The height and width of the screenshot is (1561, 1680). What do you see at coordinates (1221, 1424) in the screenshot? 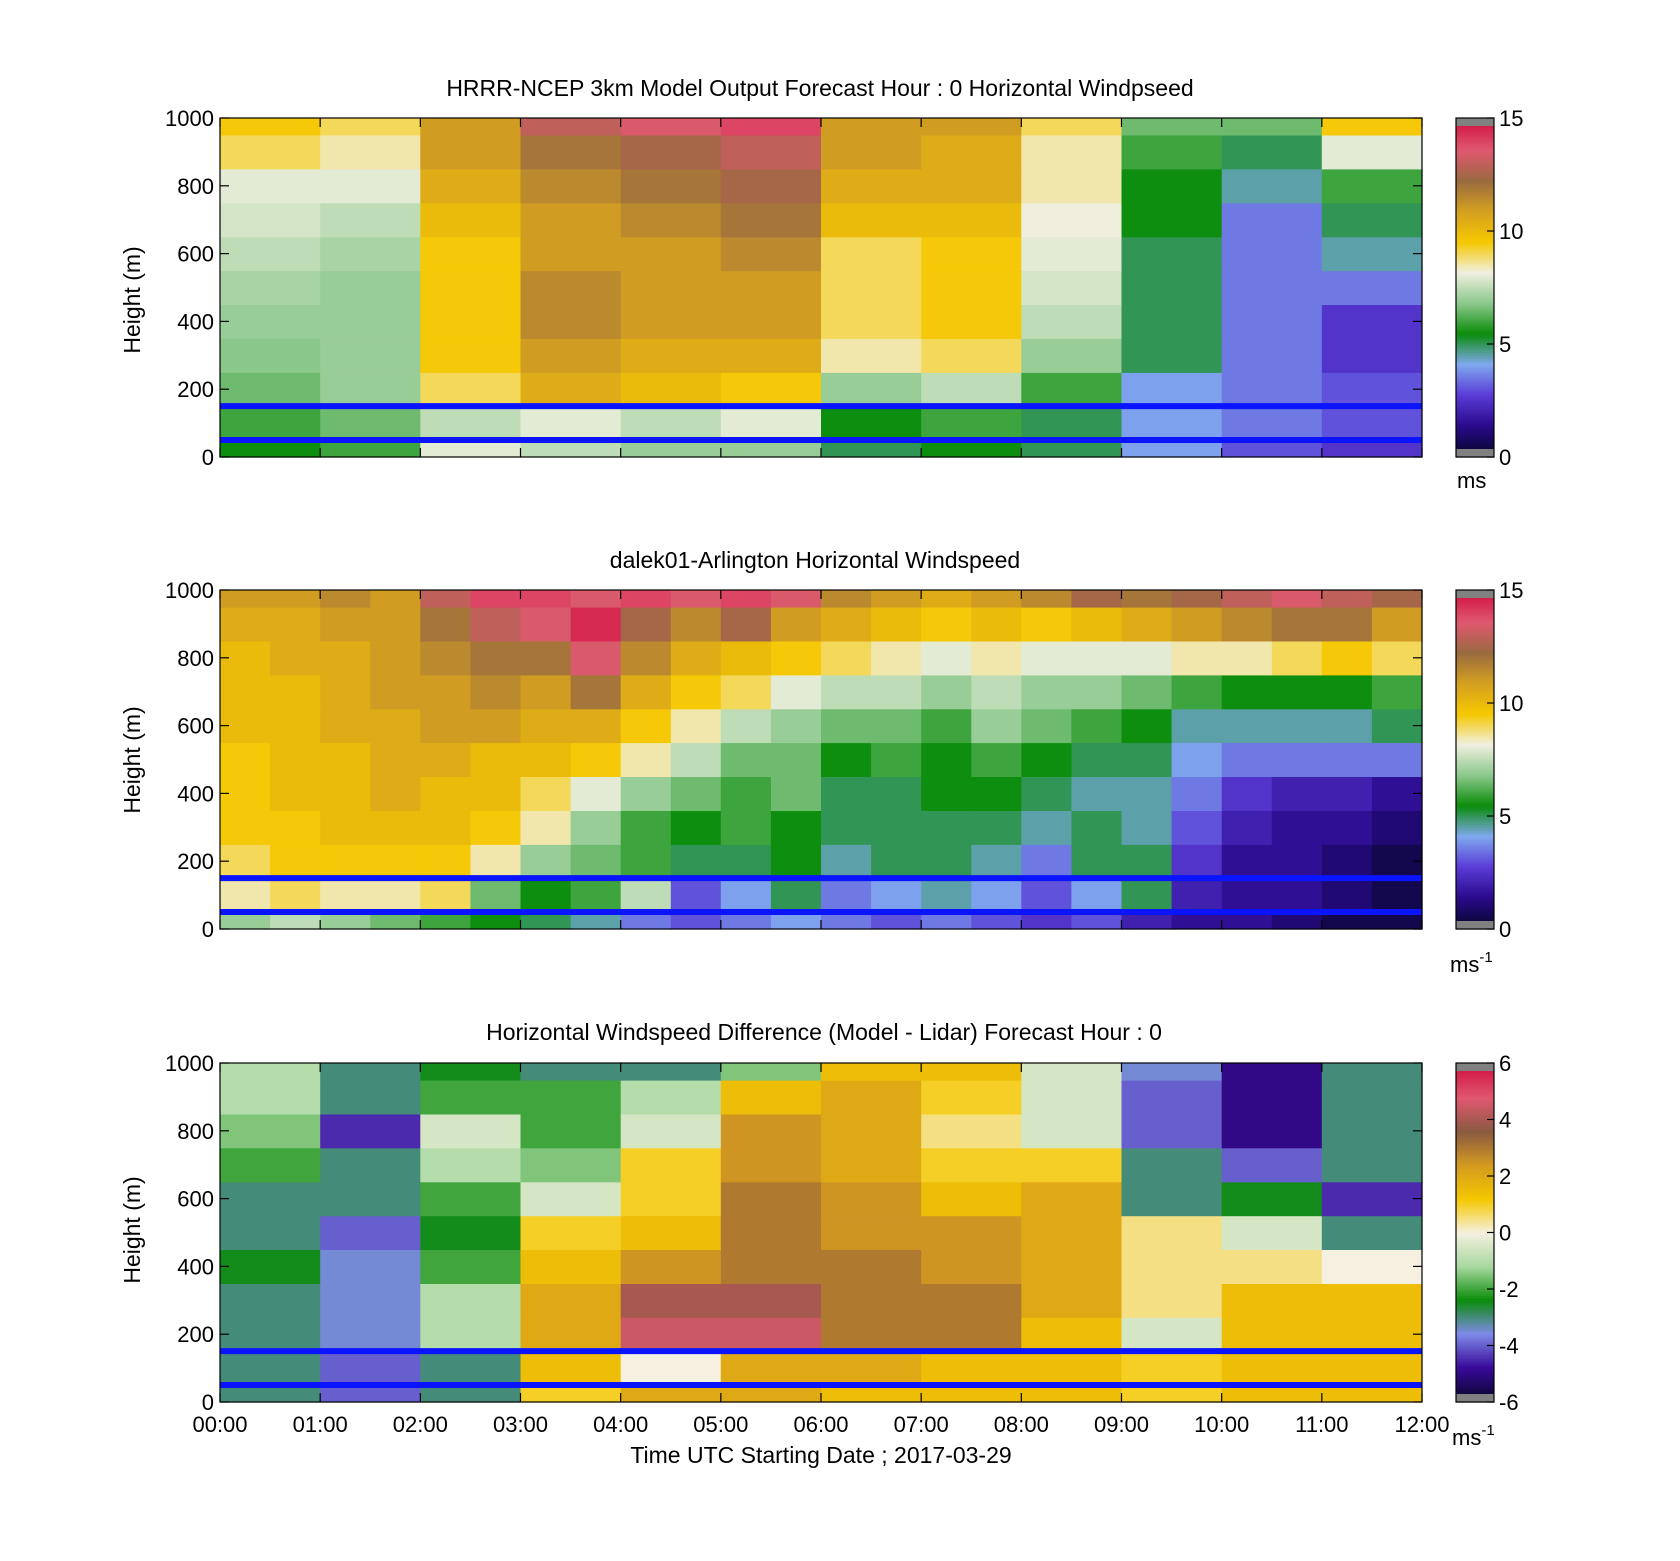
I see `x-tick-label: 10:00` at bounding box center [1221, 1424].